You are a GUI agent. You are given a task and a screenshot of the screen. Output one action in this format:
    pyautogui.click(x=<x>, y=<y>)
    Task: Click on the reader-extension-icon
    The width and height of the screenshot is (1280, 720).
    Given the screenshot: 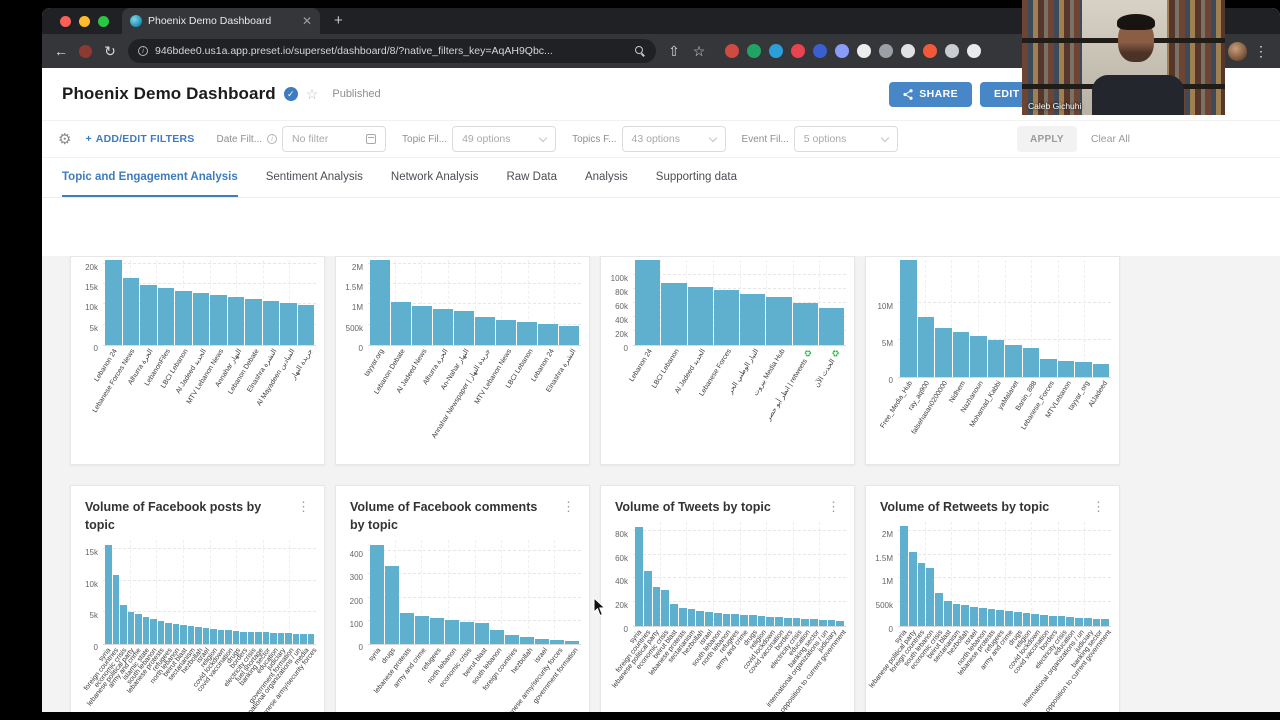 What is the action you would take?
    pyautogui.click(x=952, y=51)
    